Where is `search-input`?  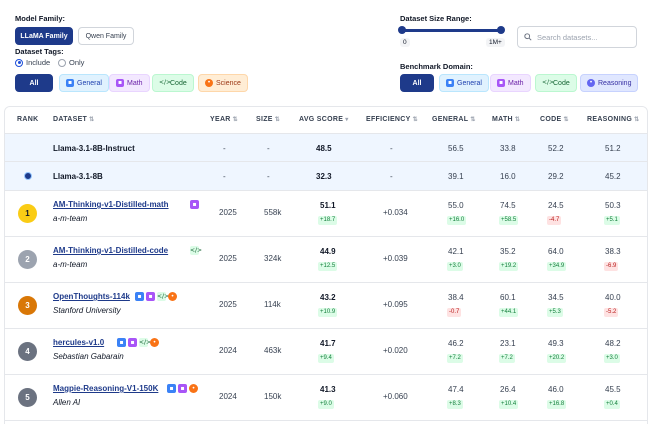
search-input is located at coordinates (582, 37).